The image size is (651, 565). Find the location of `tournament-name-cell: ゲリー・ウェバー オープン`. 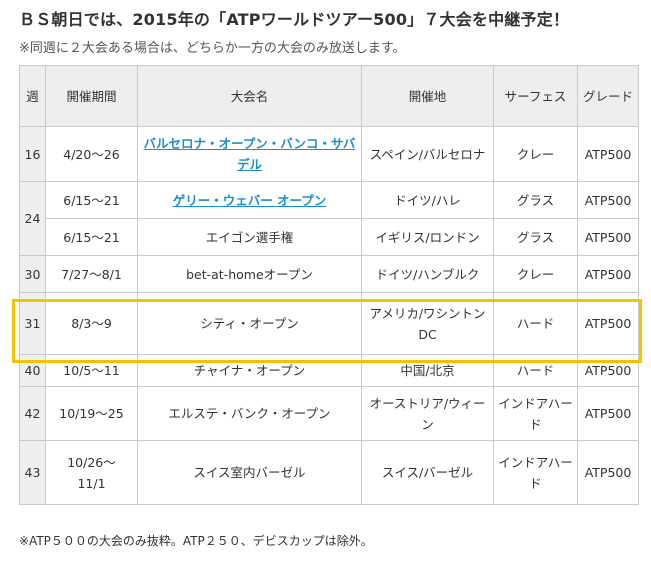

tournament-name-cell: ゲリー・ウェバー オープン is located at coordinates (249, 200).